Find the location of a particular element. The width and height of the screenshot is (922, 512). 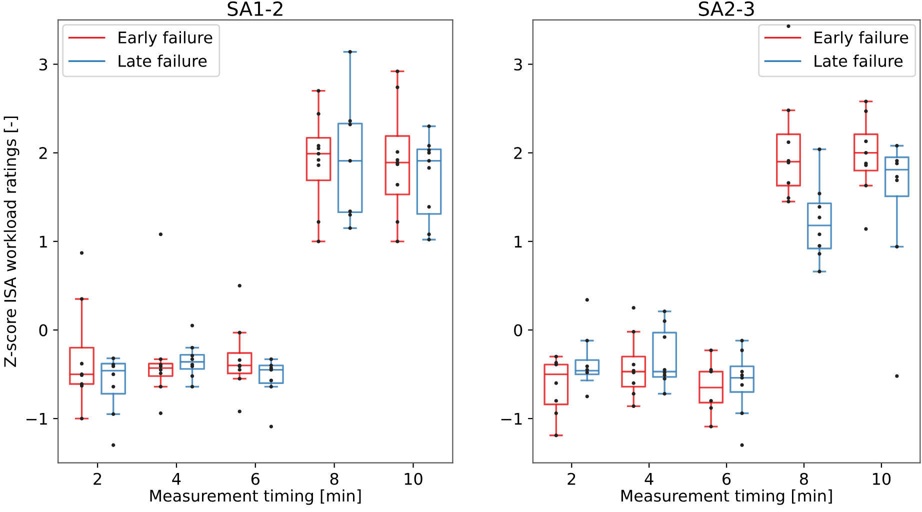

chart-title: SA2-3 is located at coordinates (726, 8).